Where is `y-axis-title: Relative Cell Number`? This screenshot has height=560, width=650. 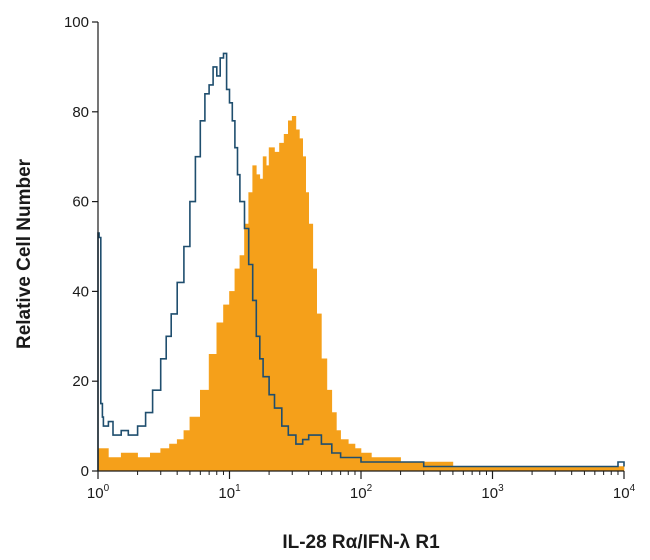
y-axis-title: Relative Cell Number is located at coordinates (24, 253).